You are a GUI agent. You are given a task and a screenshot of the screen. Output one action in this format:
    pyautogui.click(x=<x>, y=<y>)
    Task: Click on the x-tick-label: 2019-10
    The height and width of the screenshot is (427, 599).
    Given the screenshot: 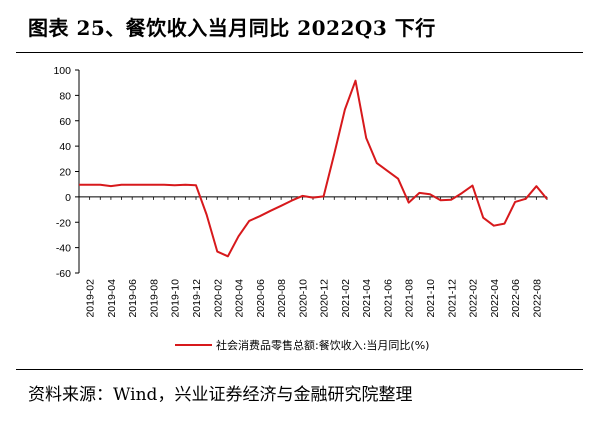 What is the action you would take?
    pyautogui.click(x=176, y=298)
    